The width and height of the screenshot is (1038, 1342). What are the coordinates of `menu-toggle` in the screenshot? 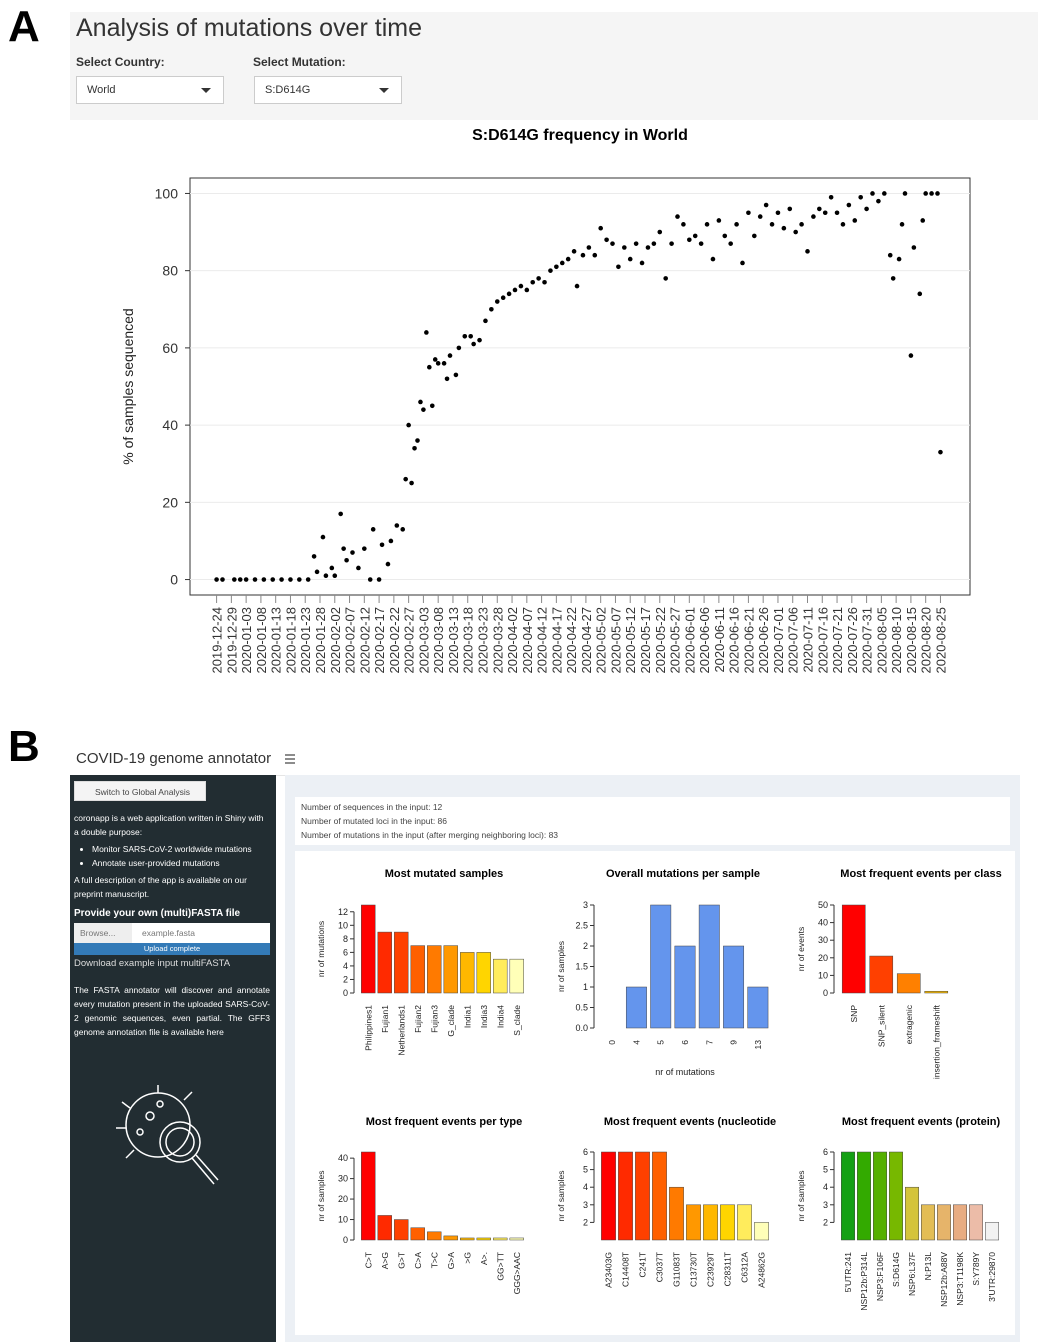 It's located at (290, 759).